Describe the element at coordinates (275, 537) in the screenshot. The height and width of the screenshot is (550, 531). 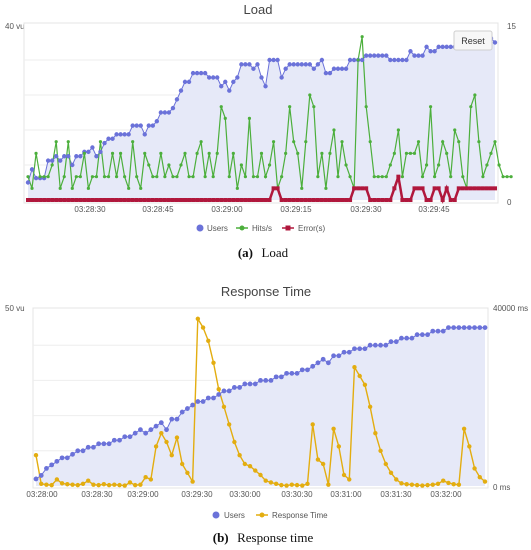
I see `response-caption-text: Response time` at that location.